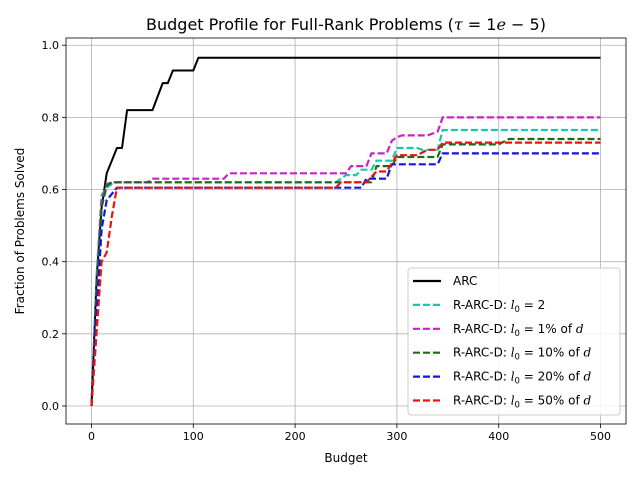 This screenshot has width=640, height=484. Describe the element at coordinates (552, 353) in the screenshot. I see `legend-label-tail: = 10% of` at that location.